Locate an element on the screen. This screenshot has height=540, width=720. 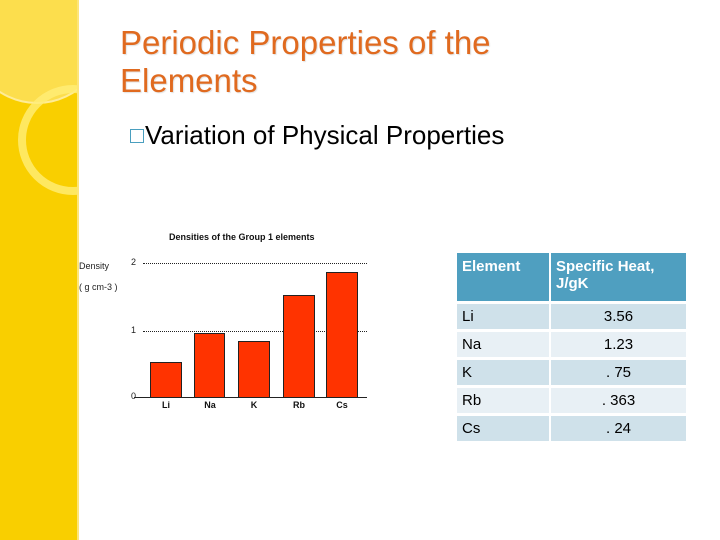
cell-value: . 75 is located at coordinates (618, 372).